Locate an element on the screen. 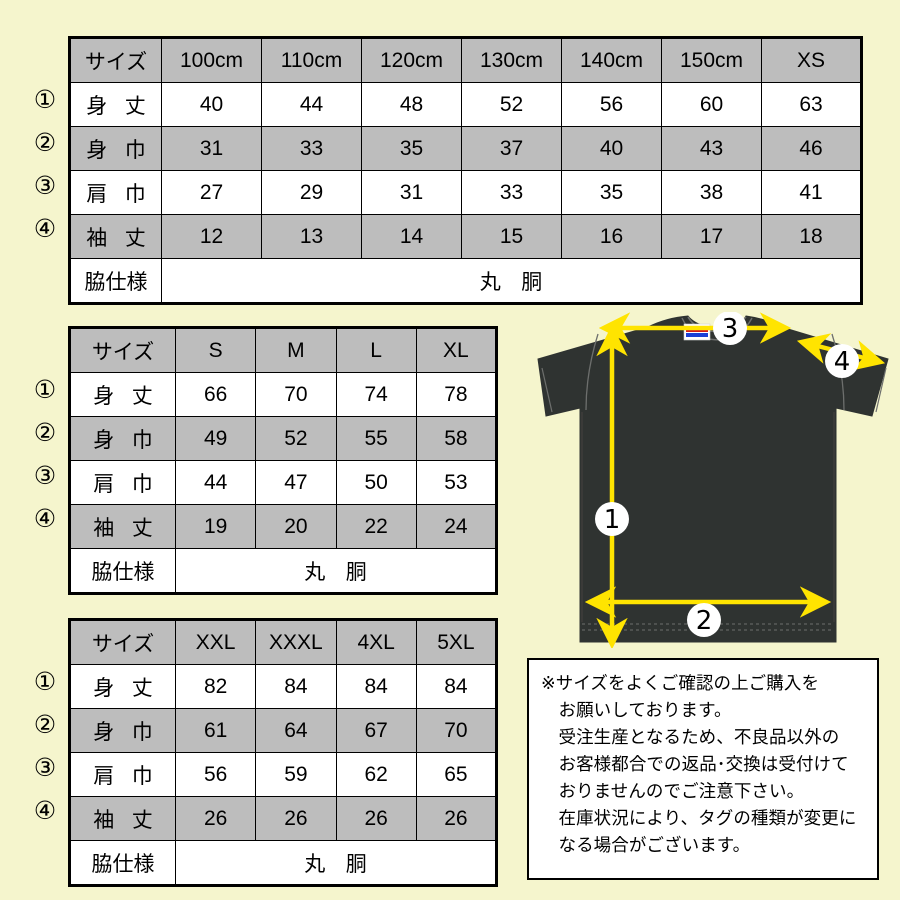  marker-2-table3: ② is located at coordinates (45, 724).